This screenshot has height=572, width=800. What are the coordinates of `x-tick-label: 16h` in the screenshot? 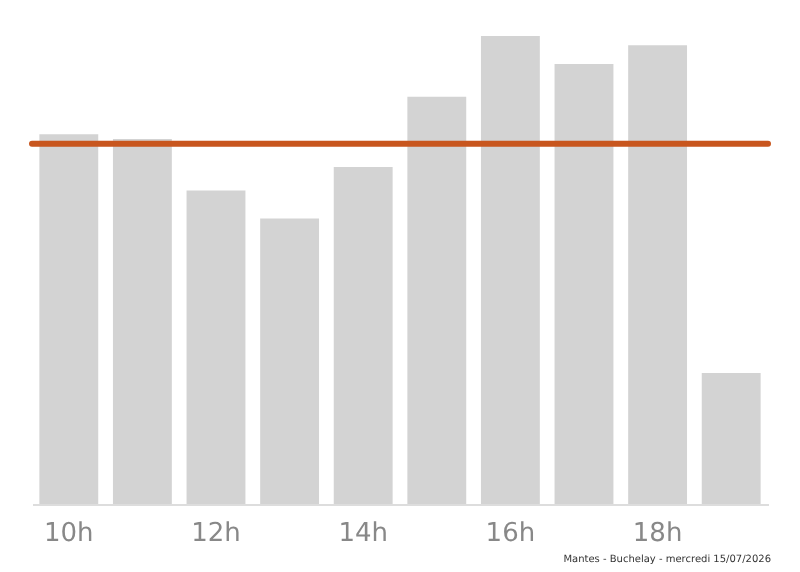 It's located at (510, 534).